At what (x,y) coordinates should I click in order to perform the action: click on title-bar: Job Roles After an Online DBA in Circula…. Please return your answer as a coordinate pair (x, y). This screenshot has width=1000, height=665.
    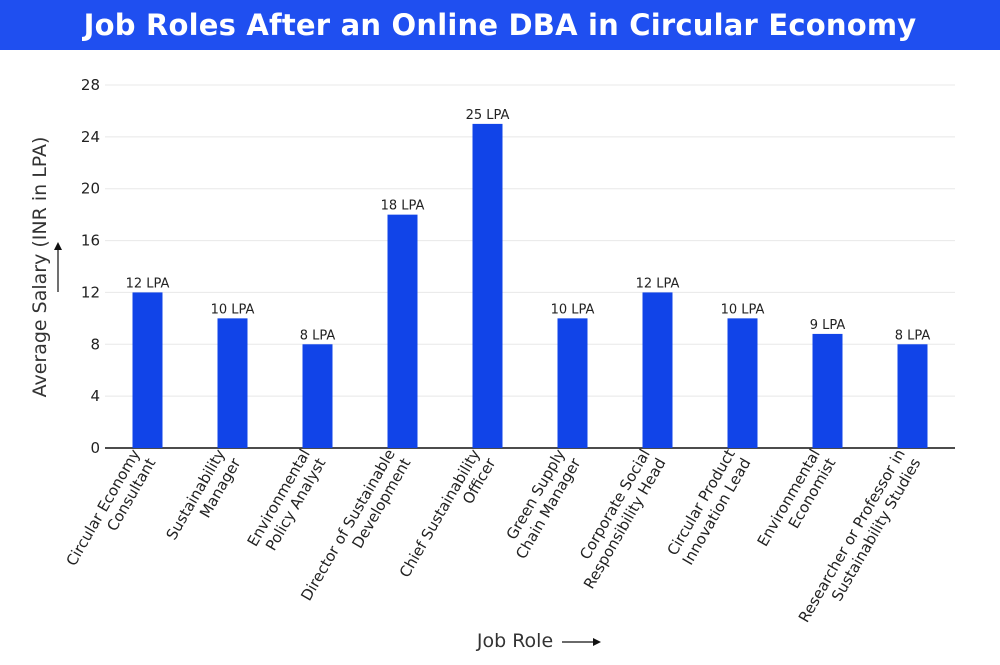
    Looking at the image, I should click on (500, 25).